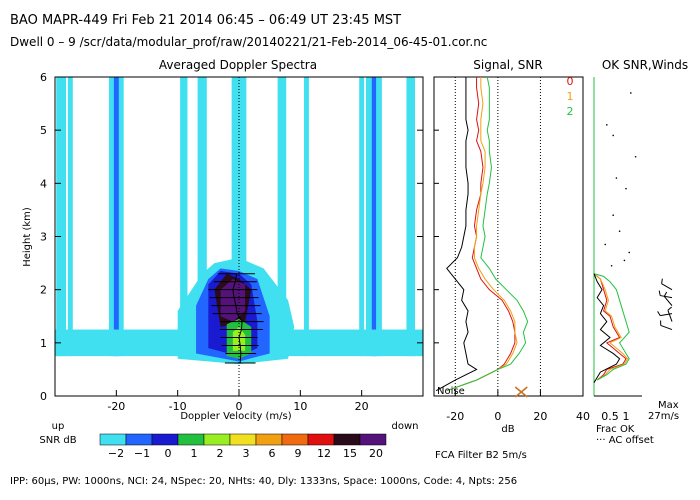  Describe the element at coordinates (178, 406) in the screenshot. I see `x-tick-label: -10` at that location.